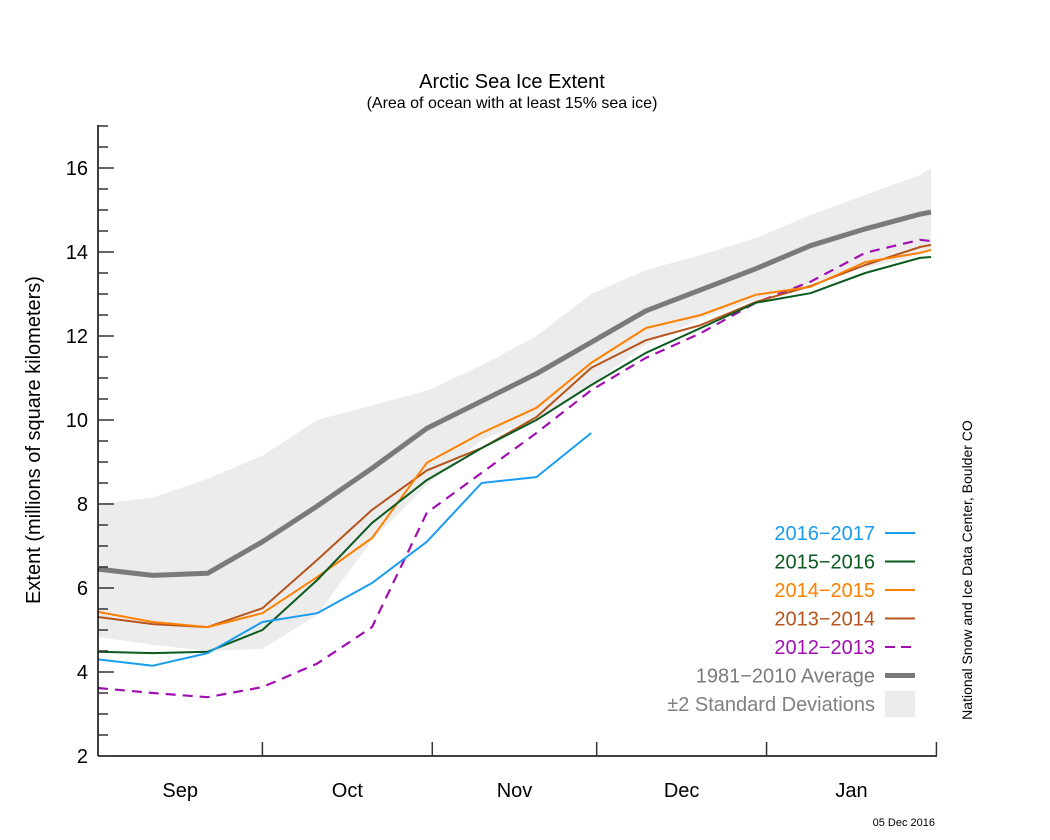  I want to click on y-tick-label: 6, so click(82, 589).